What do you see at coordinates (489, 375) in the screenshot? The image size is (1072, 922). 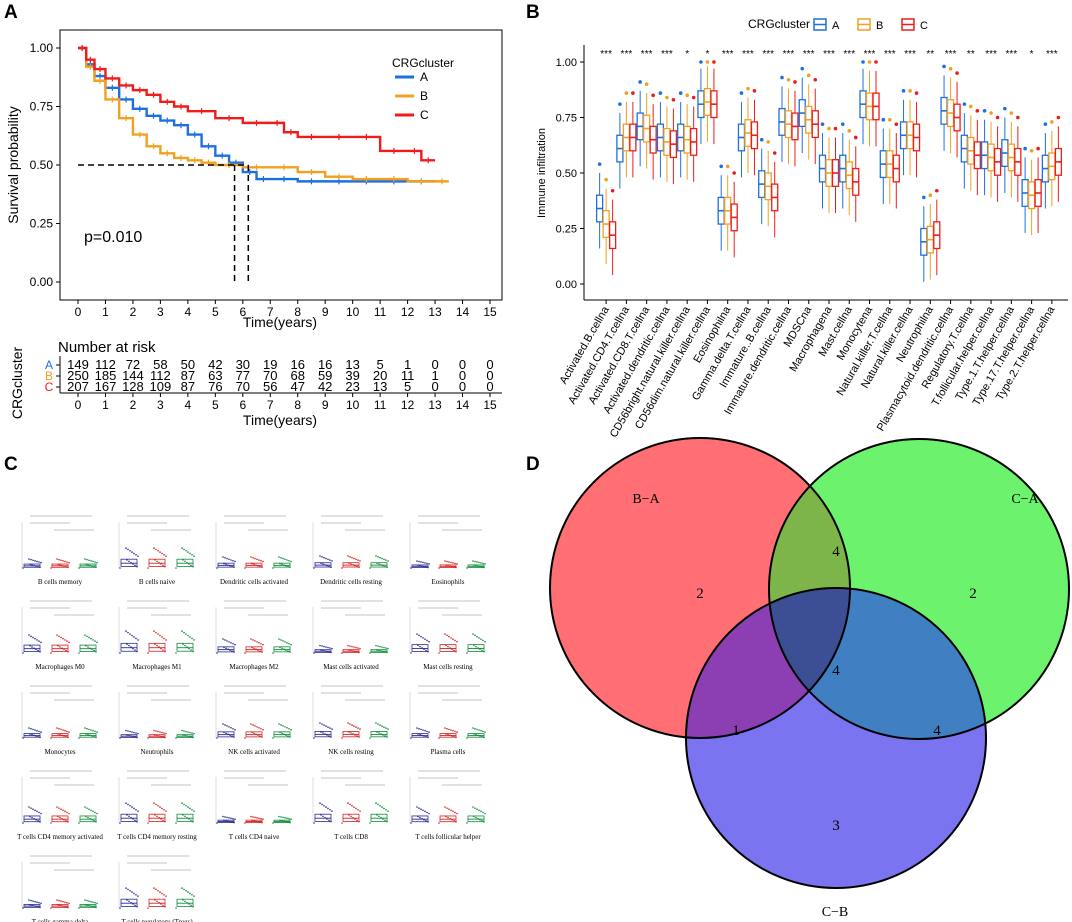 I see `risk-count: 0` at bounding box center [489, 375].